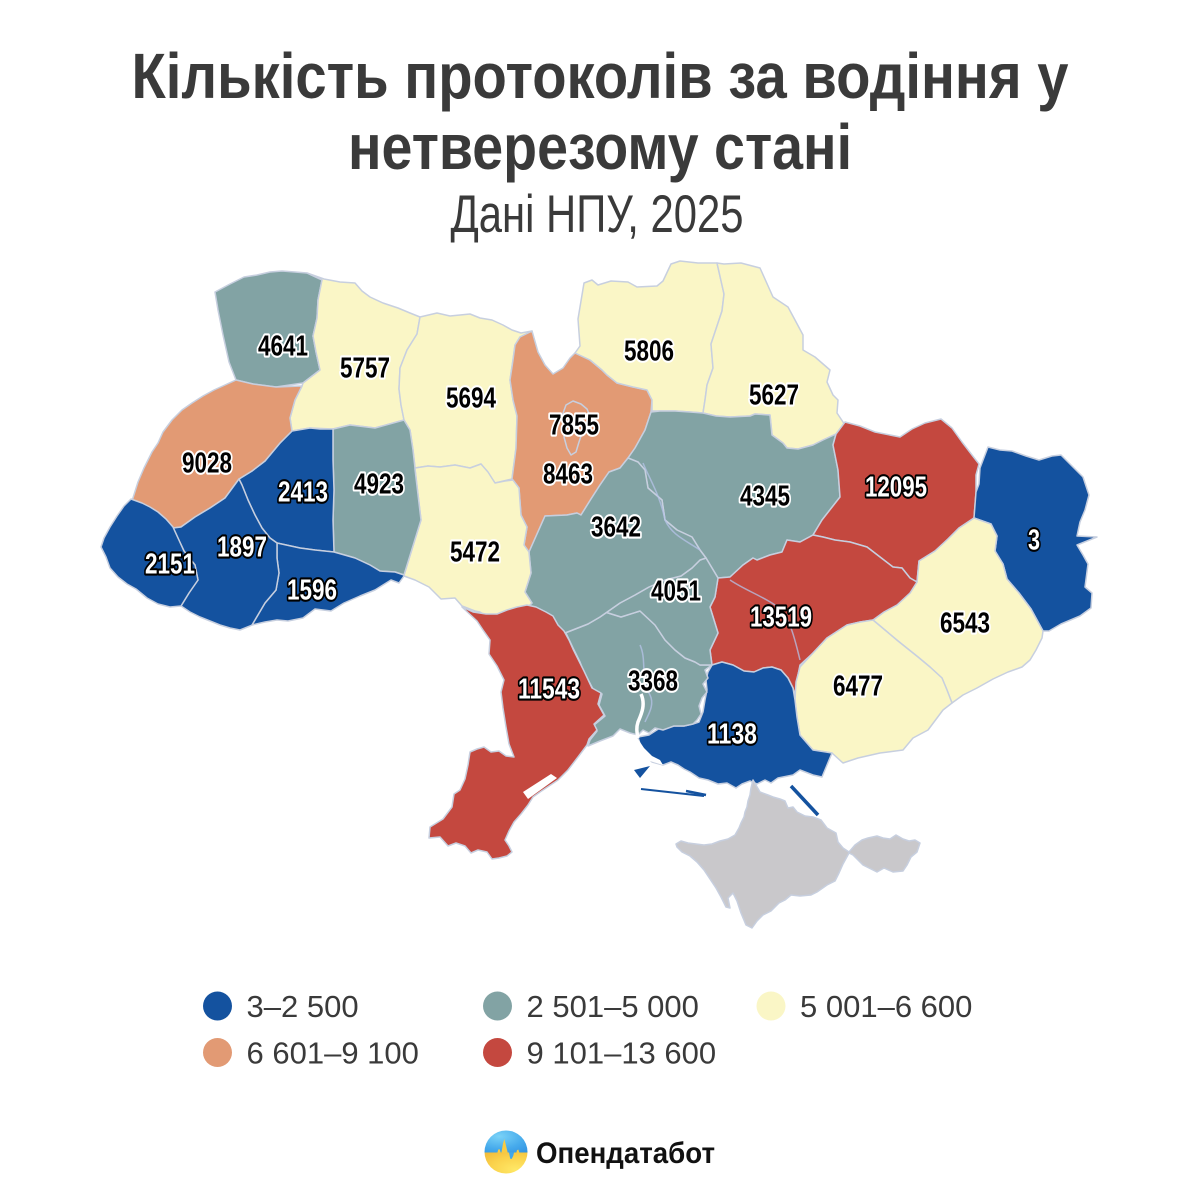 The height and width of the screenshot is (1200, 1200). What do you see at coordinates (781, 618) in the screenshot?
I see `svg-text: 13519` at bounding box center [781, 618].